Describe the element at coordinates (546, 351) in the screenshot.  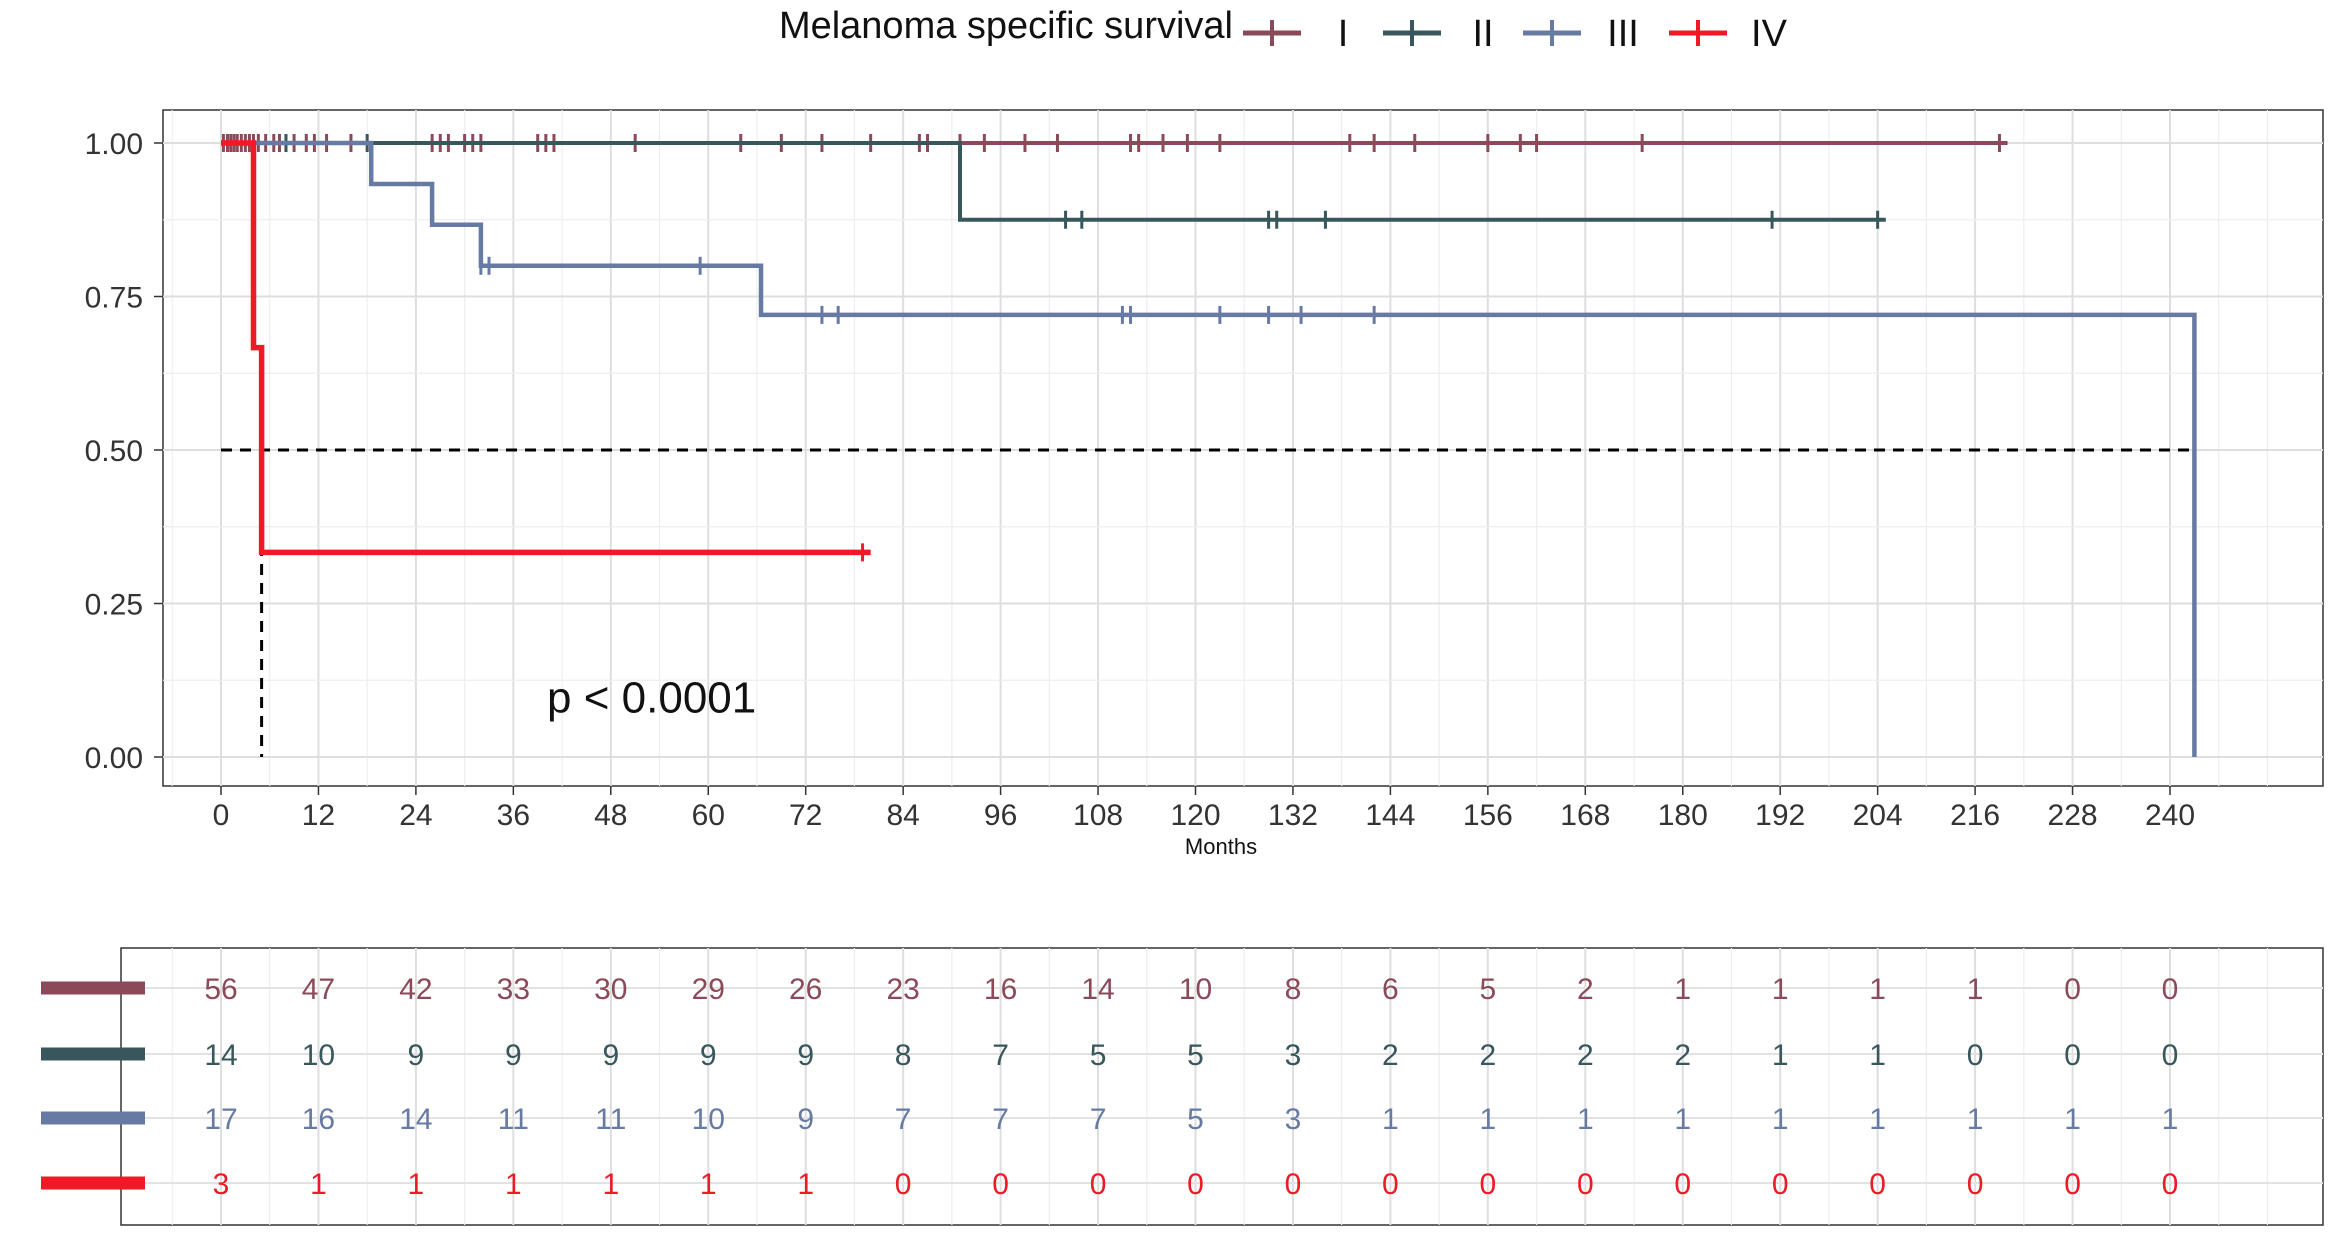
I see `series-IV` at that location.